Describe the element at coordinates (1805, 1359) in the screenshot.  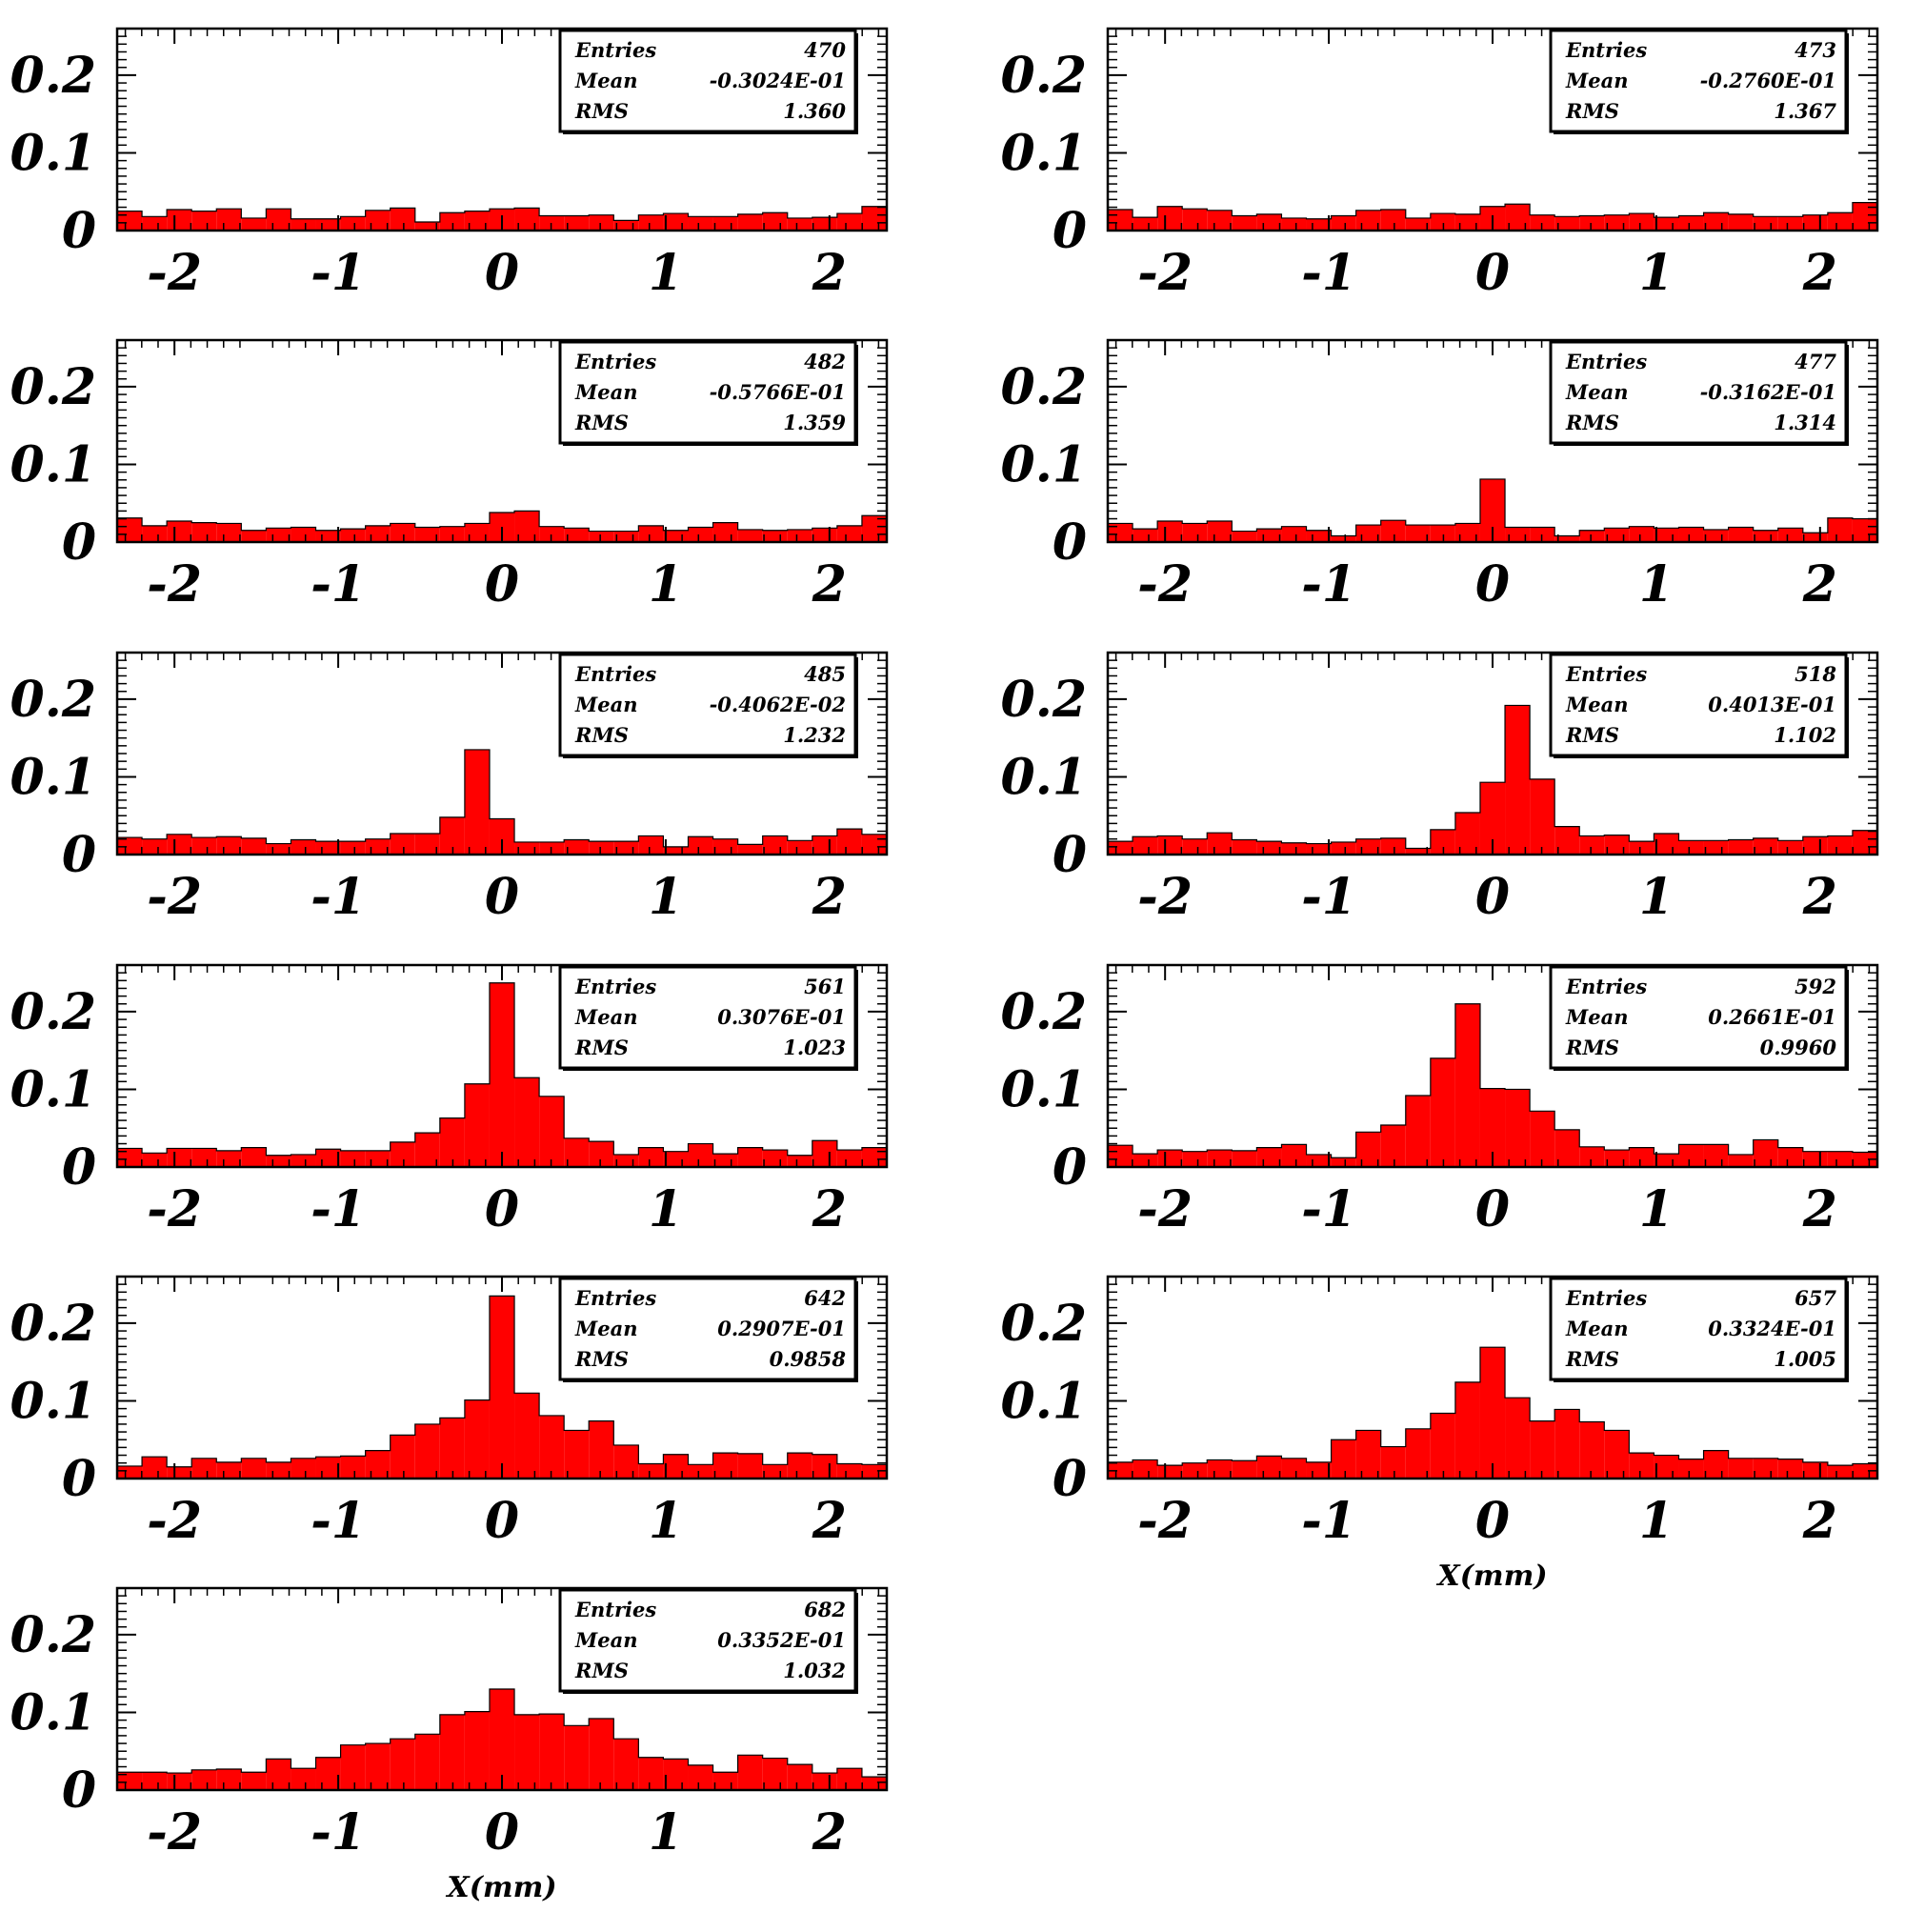
I see `stats-value-rms: 1.005` at that location.